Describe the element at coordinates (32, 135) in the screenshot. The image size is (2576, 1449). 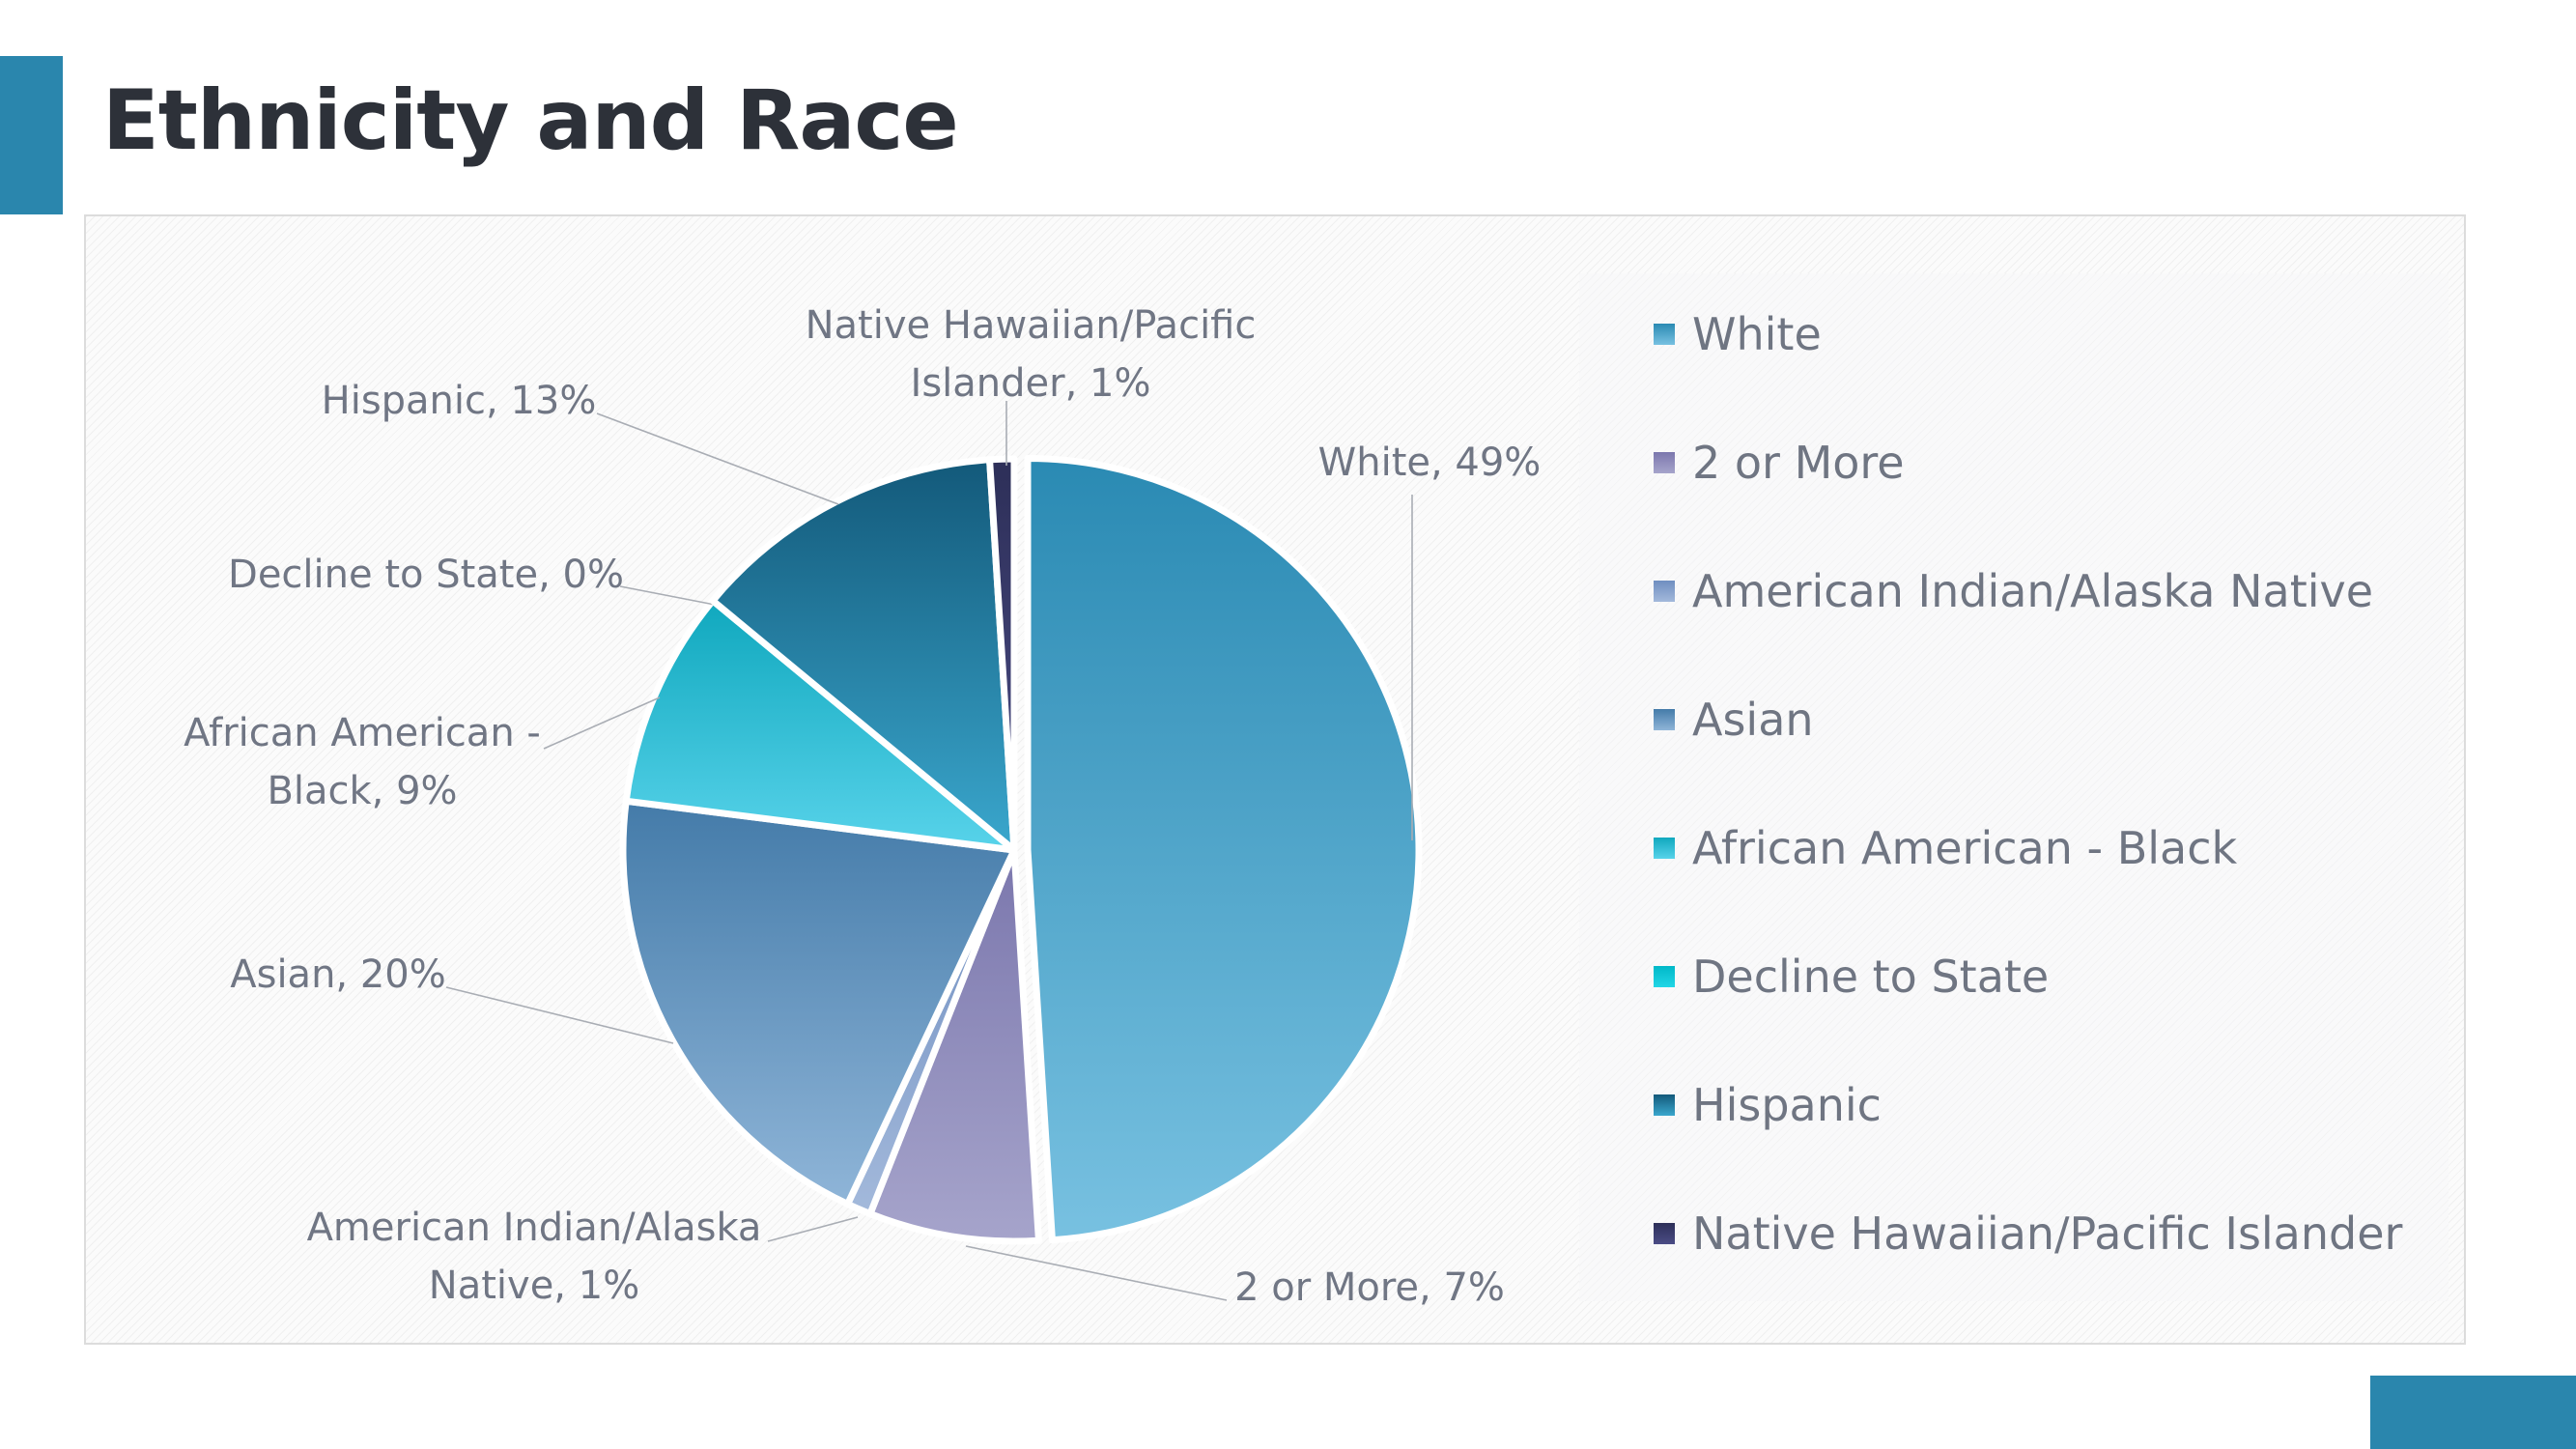
I see `title-accent-bar` at that location.